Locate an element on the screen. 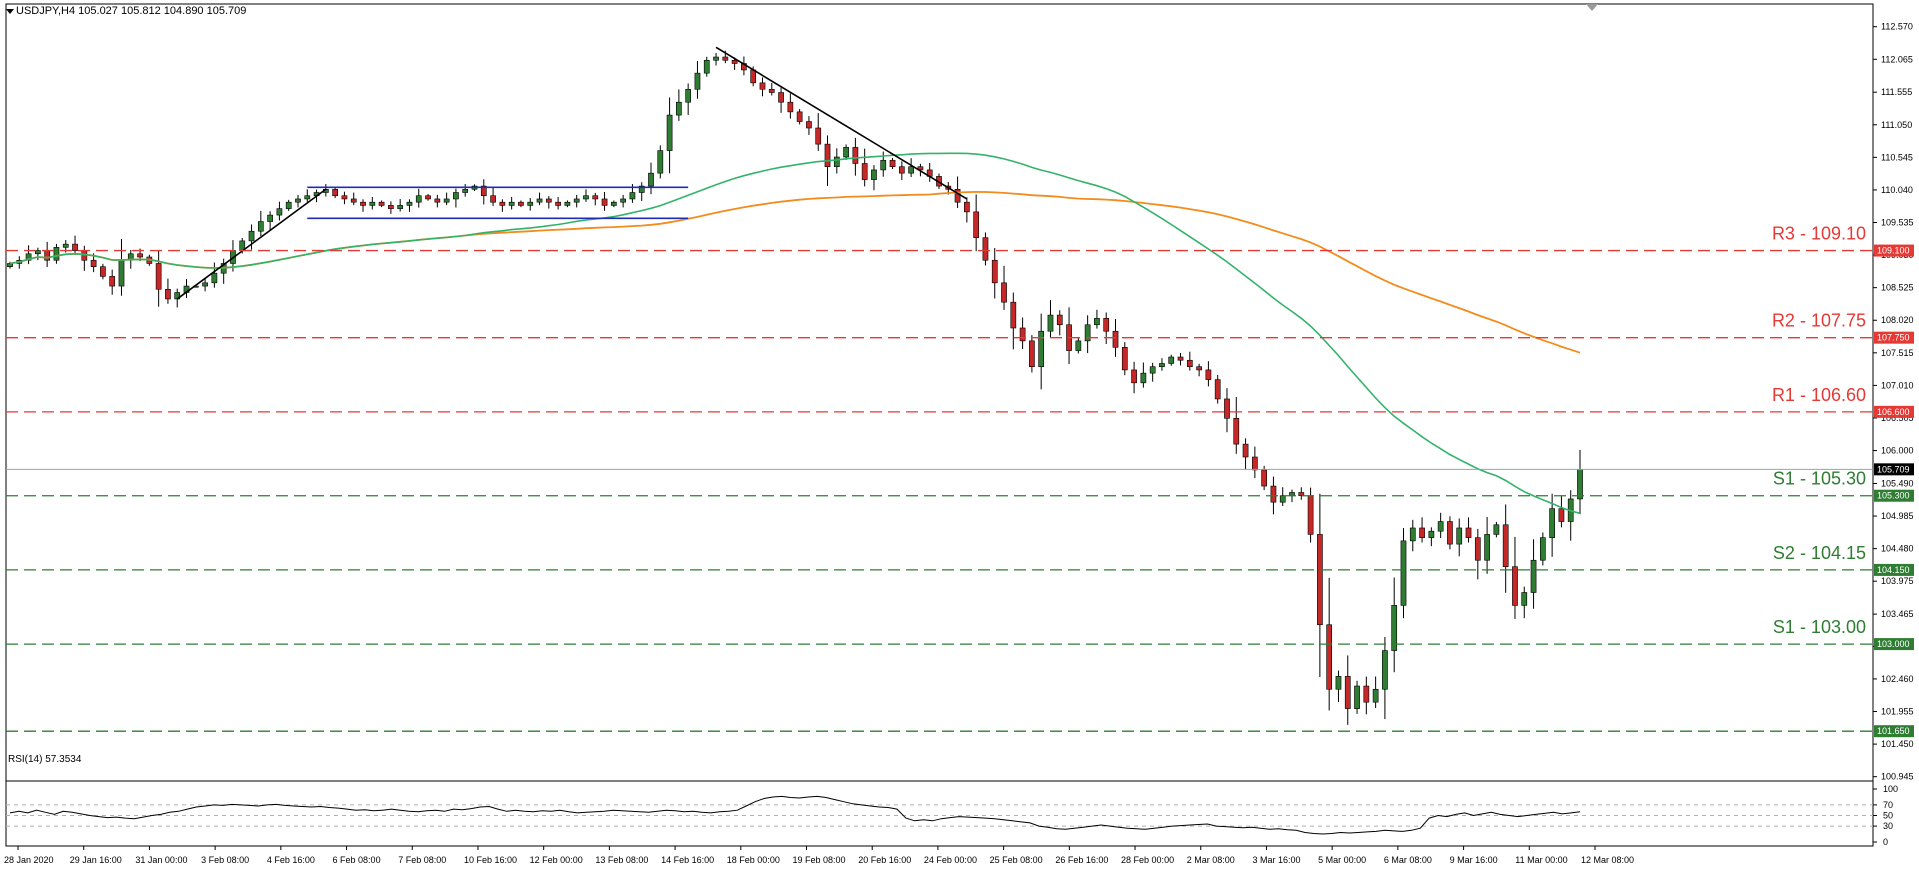 The height and width of the screenshot is (871, 1919). x-tick-label: 6 Mar 08:00 is located at coordinates (1408, 860).